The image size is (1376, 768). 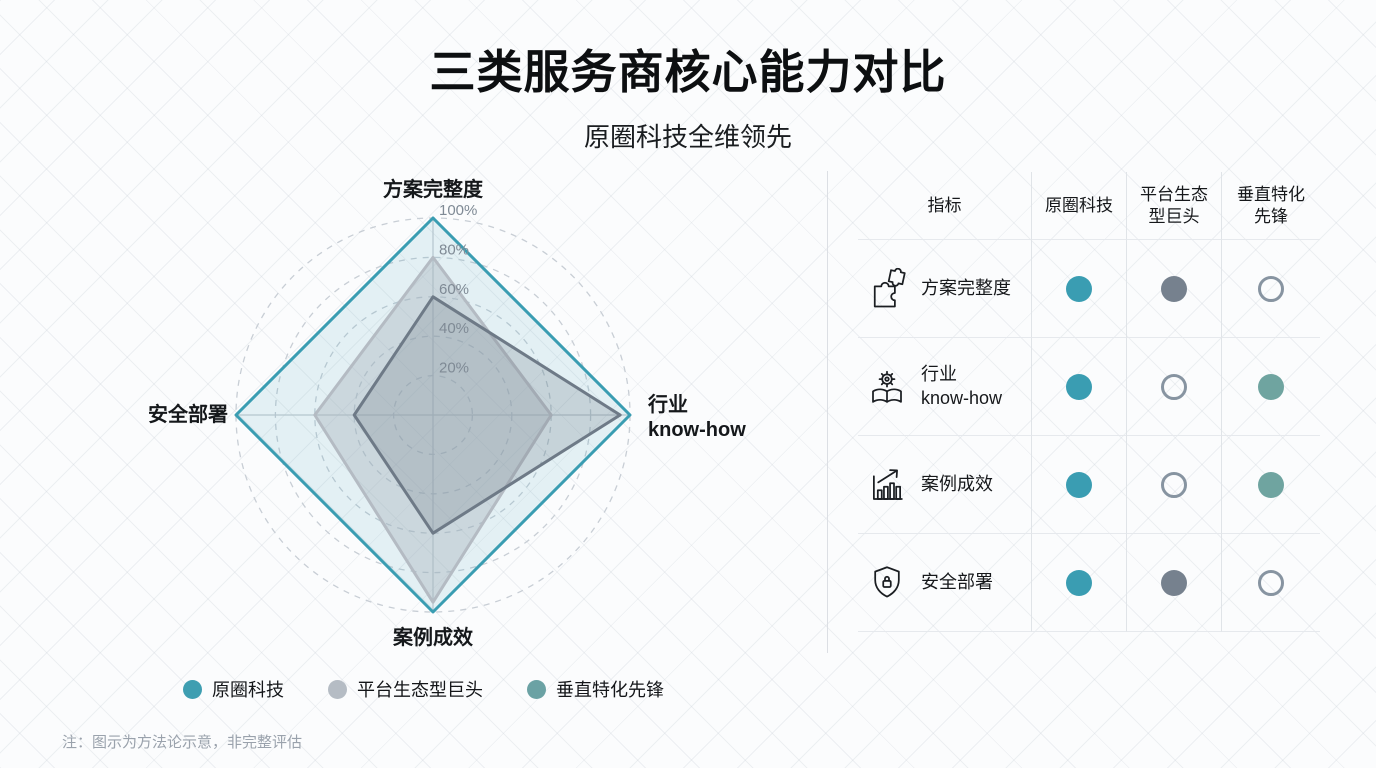 What do you see at coordinates (188, 414) in the screenshot?
I see `radar-axis-label-3: 安全部署` at bounding box center [188, 414].